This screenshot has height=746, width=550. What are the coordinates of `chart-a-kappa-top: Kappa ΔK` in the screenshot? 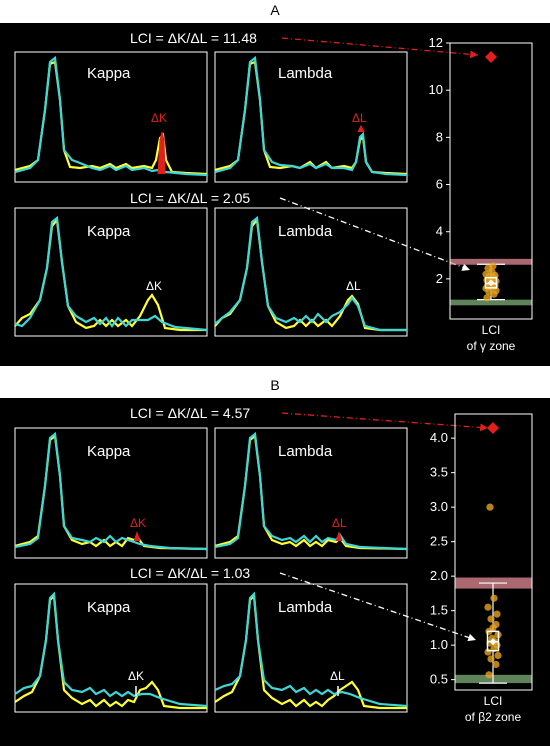 It's located at (111, 117).